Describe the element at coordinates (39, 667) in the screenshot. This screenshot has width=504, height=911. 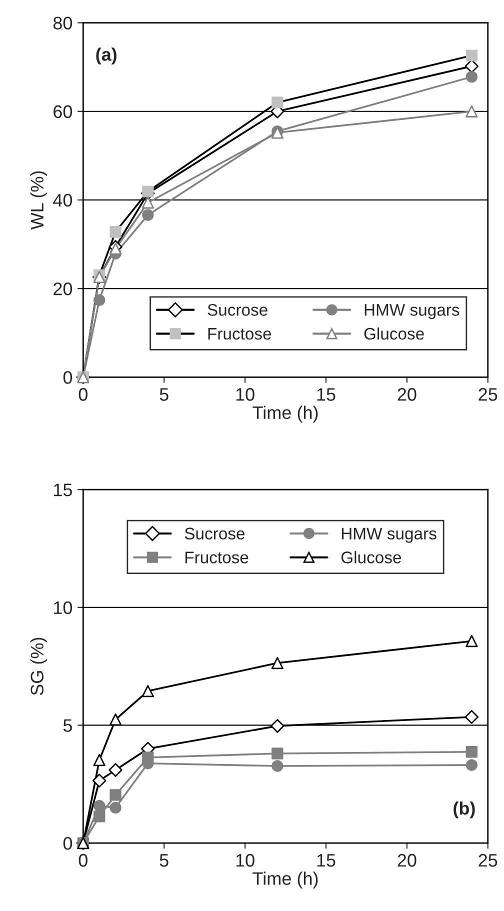
I see `y-axis-title: SG (%)` at that location.